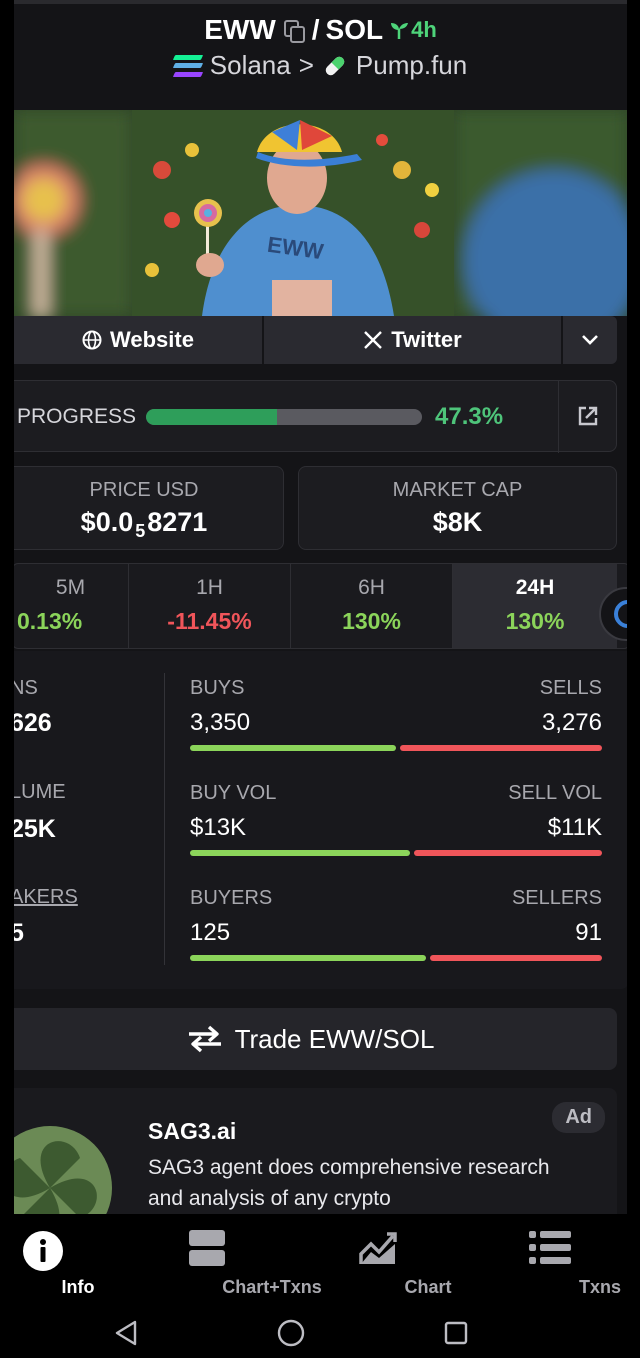 This screenshot has width=640, height=1358. I want to click on nav-chart: Chart, so click(390, 1260).